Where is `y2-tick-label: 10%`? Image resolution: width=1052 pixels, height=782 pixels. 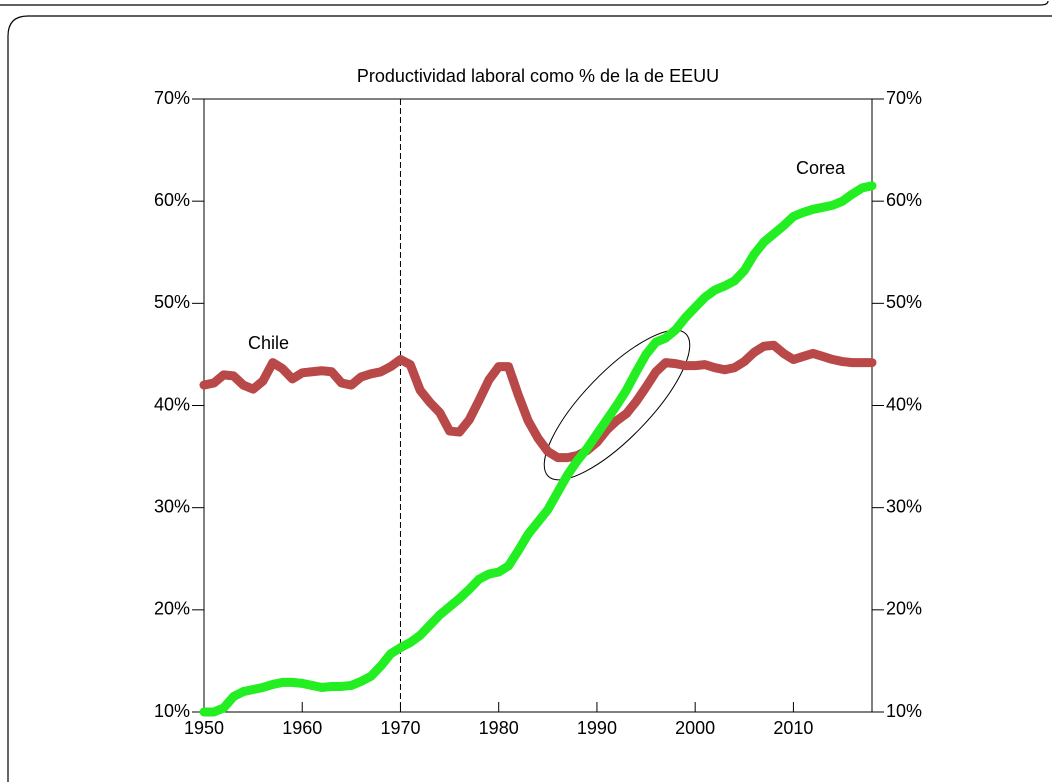 y2-tick-label: 10% is located at coordinates (904, 711).